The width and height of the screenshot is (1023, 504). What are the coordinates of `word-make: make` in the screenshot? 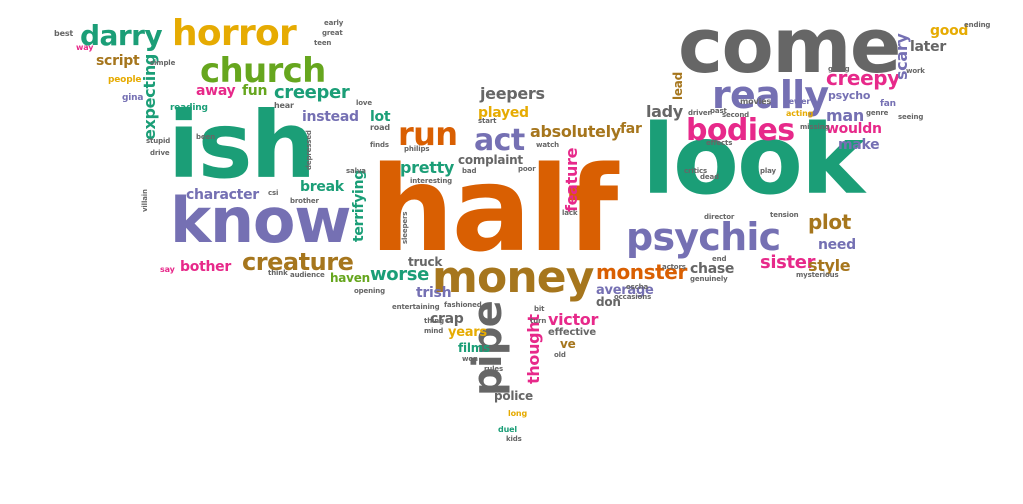 It's located at (859, 145).